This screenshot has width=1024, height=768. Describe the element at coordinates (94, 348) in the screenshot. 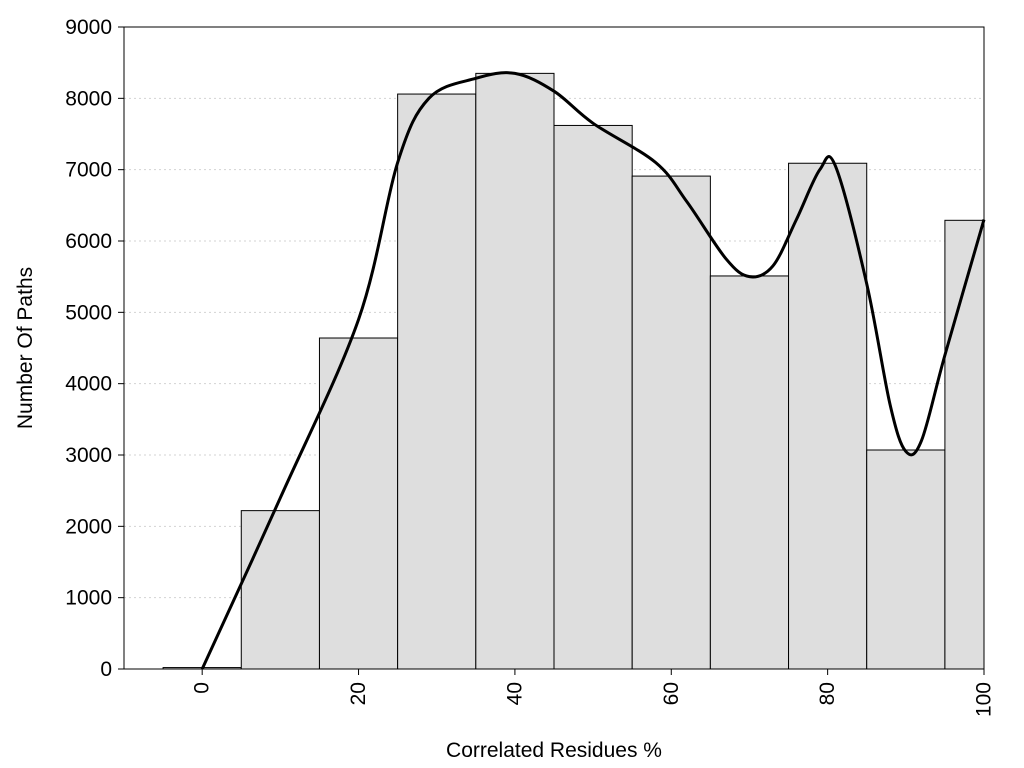

I see `y-axis-ticks: 0 1000 2000 3000 4000 5000 6000 7000 8000 9000` at that location.